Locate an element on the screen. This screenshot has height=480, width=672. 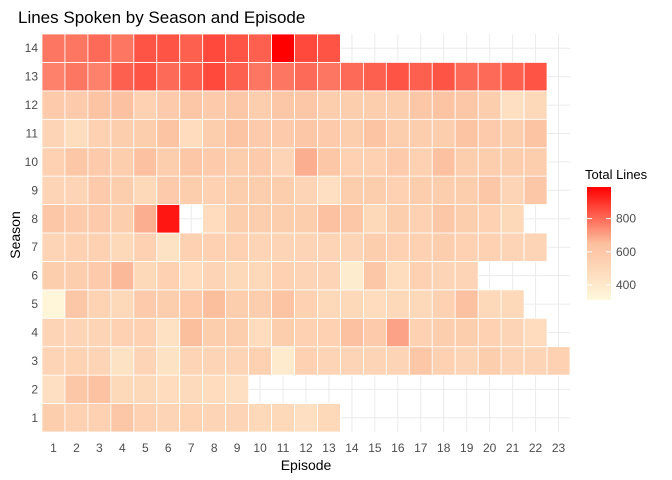
x-tick-label: 21 is located at coordinates (513, 448).